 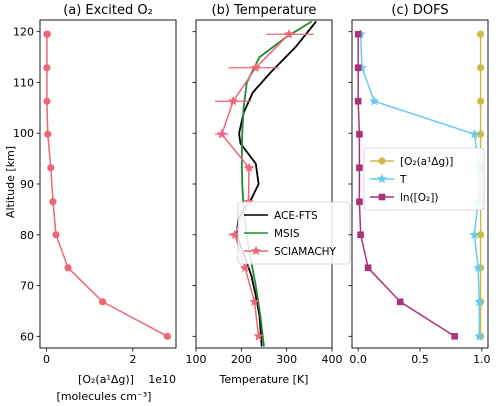 I want to click on x-axis-label-line1: [O₂(a¹Δg)], so click(x=106, y=379).